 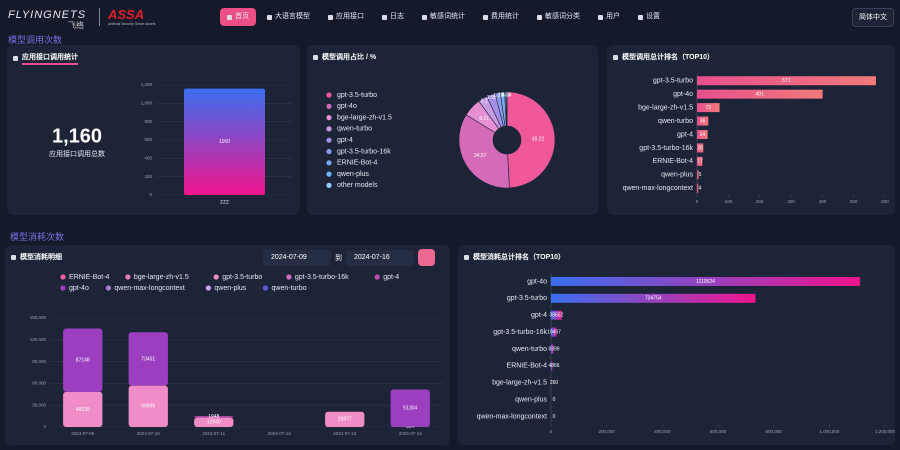 I want to click on x-tick-label: 200, so click(x=760, y=201).